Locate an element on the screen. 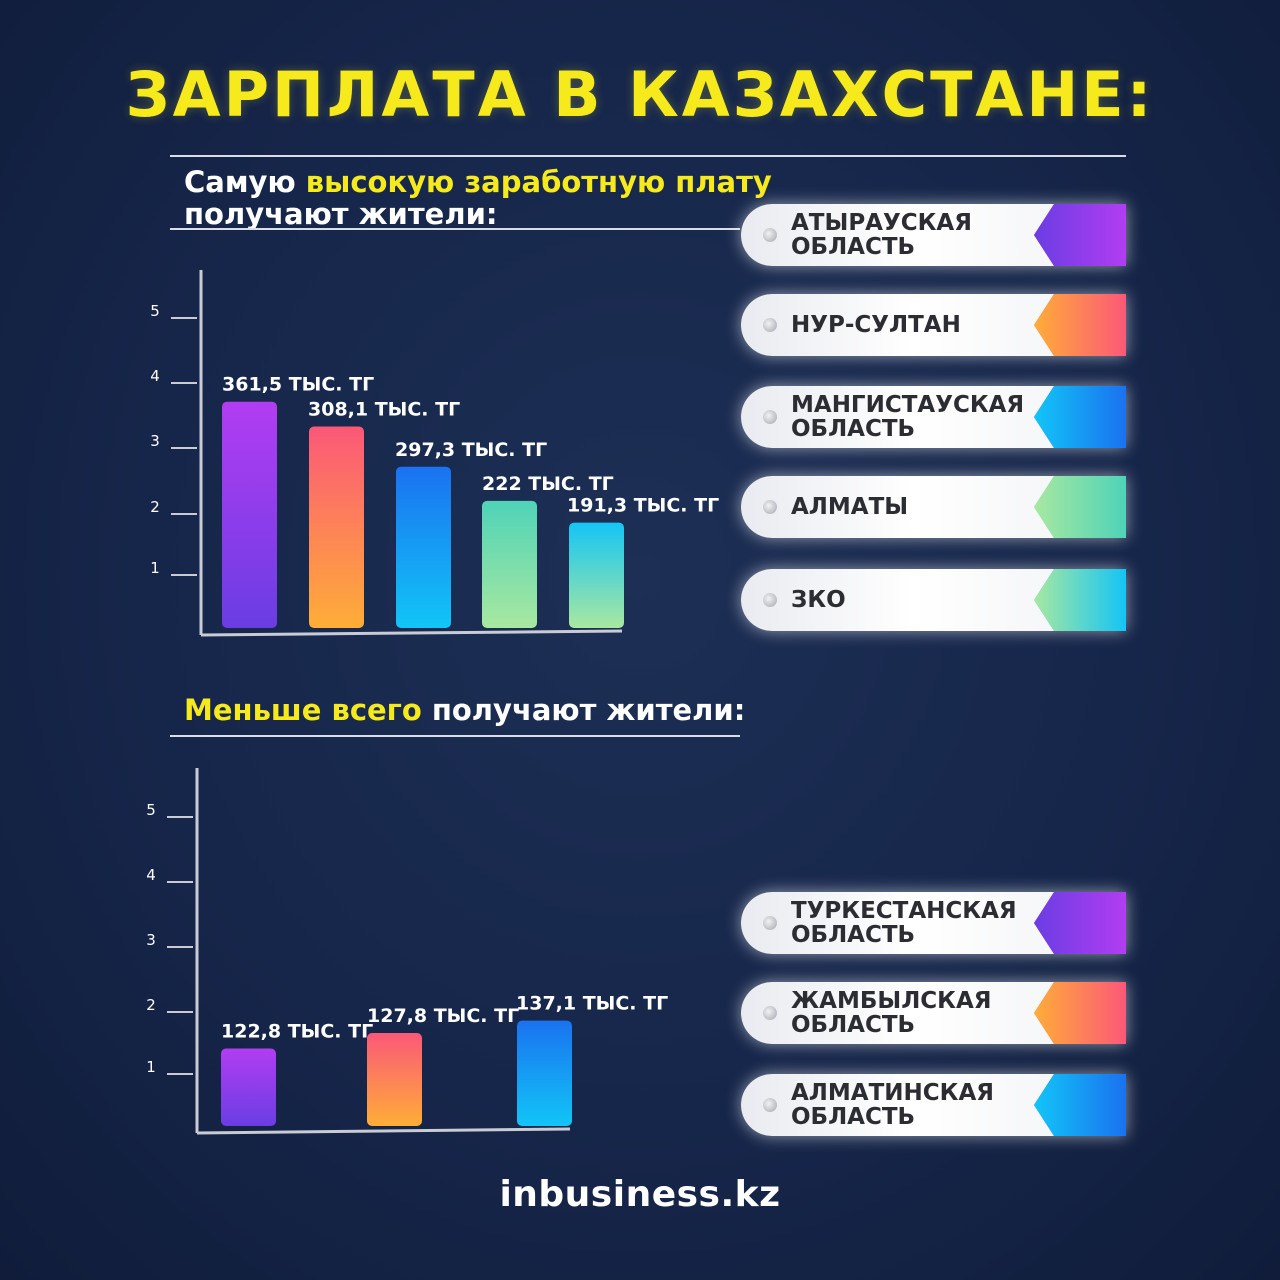 This screenshot has height=1280, width=1280. page-title: ЗАРПЛАТА В КАЗАХСТАНЕ: is located at coordinates (640, 94).